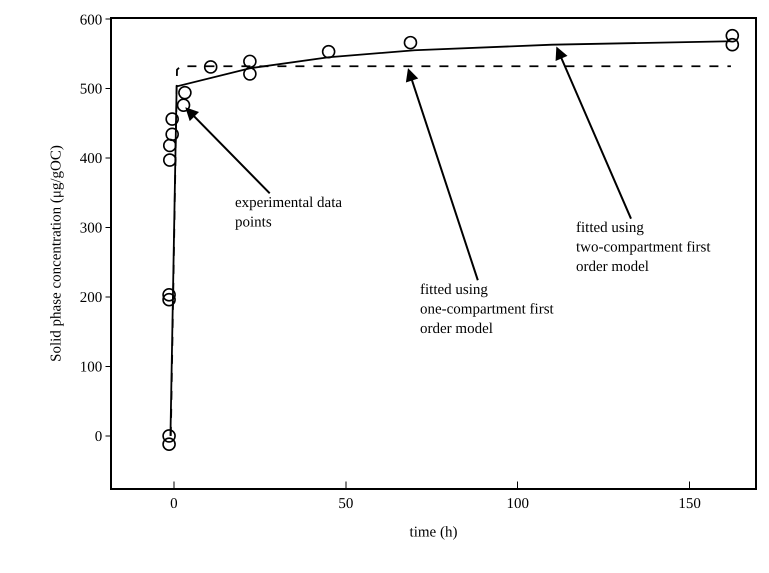  I want to click on y-tick-label: 600, so click(91, 20).